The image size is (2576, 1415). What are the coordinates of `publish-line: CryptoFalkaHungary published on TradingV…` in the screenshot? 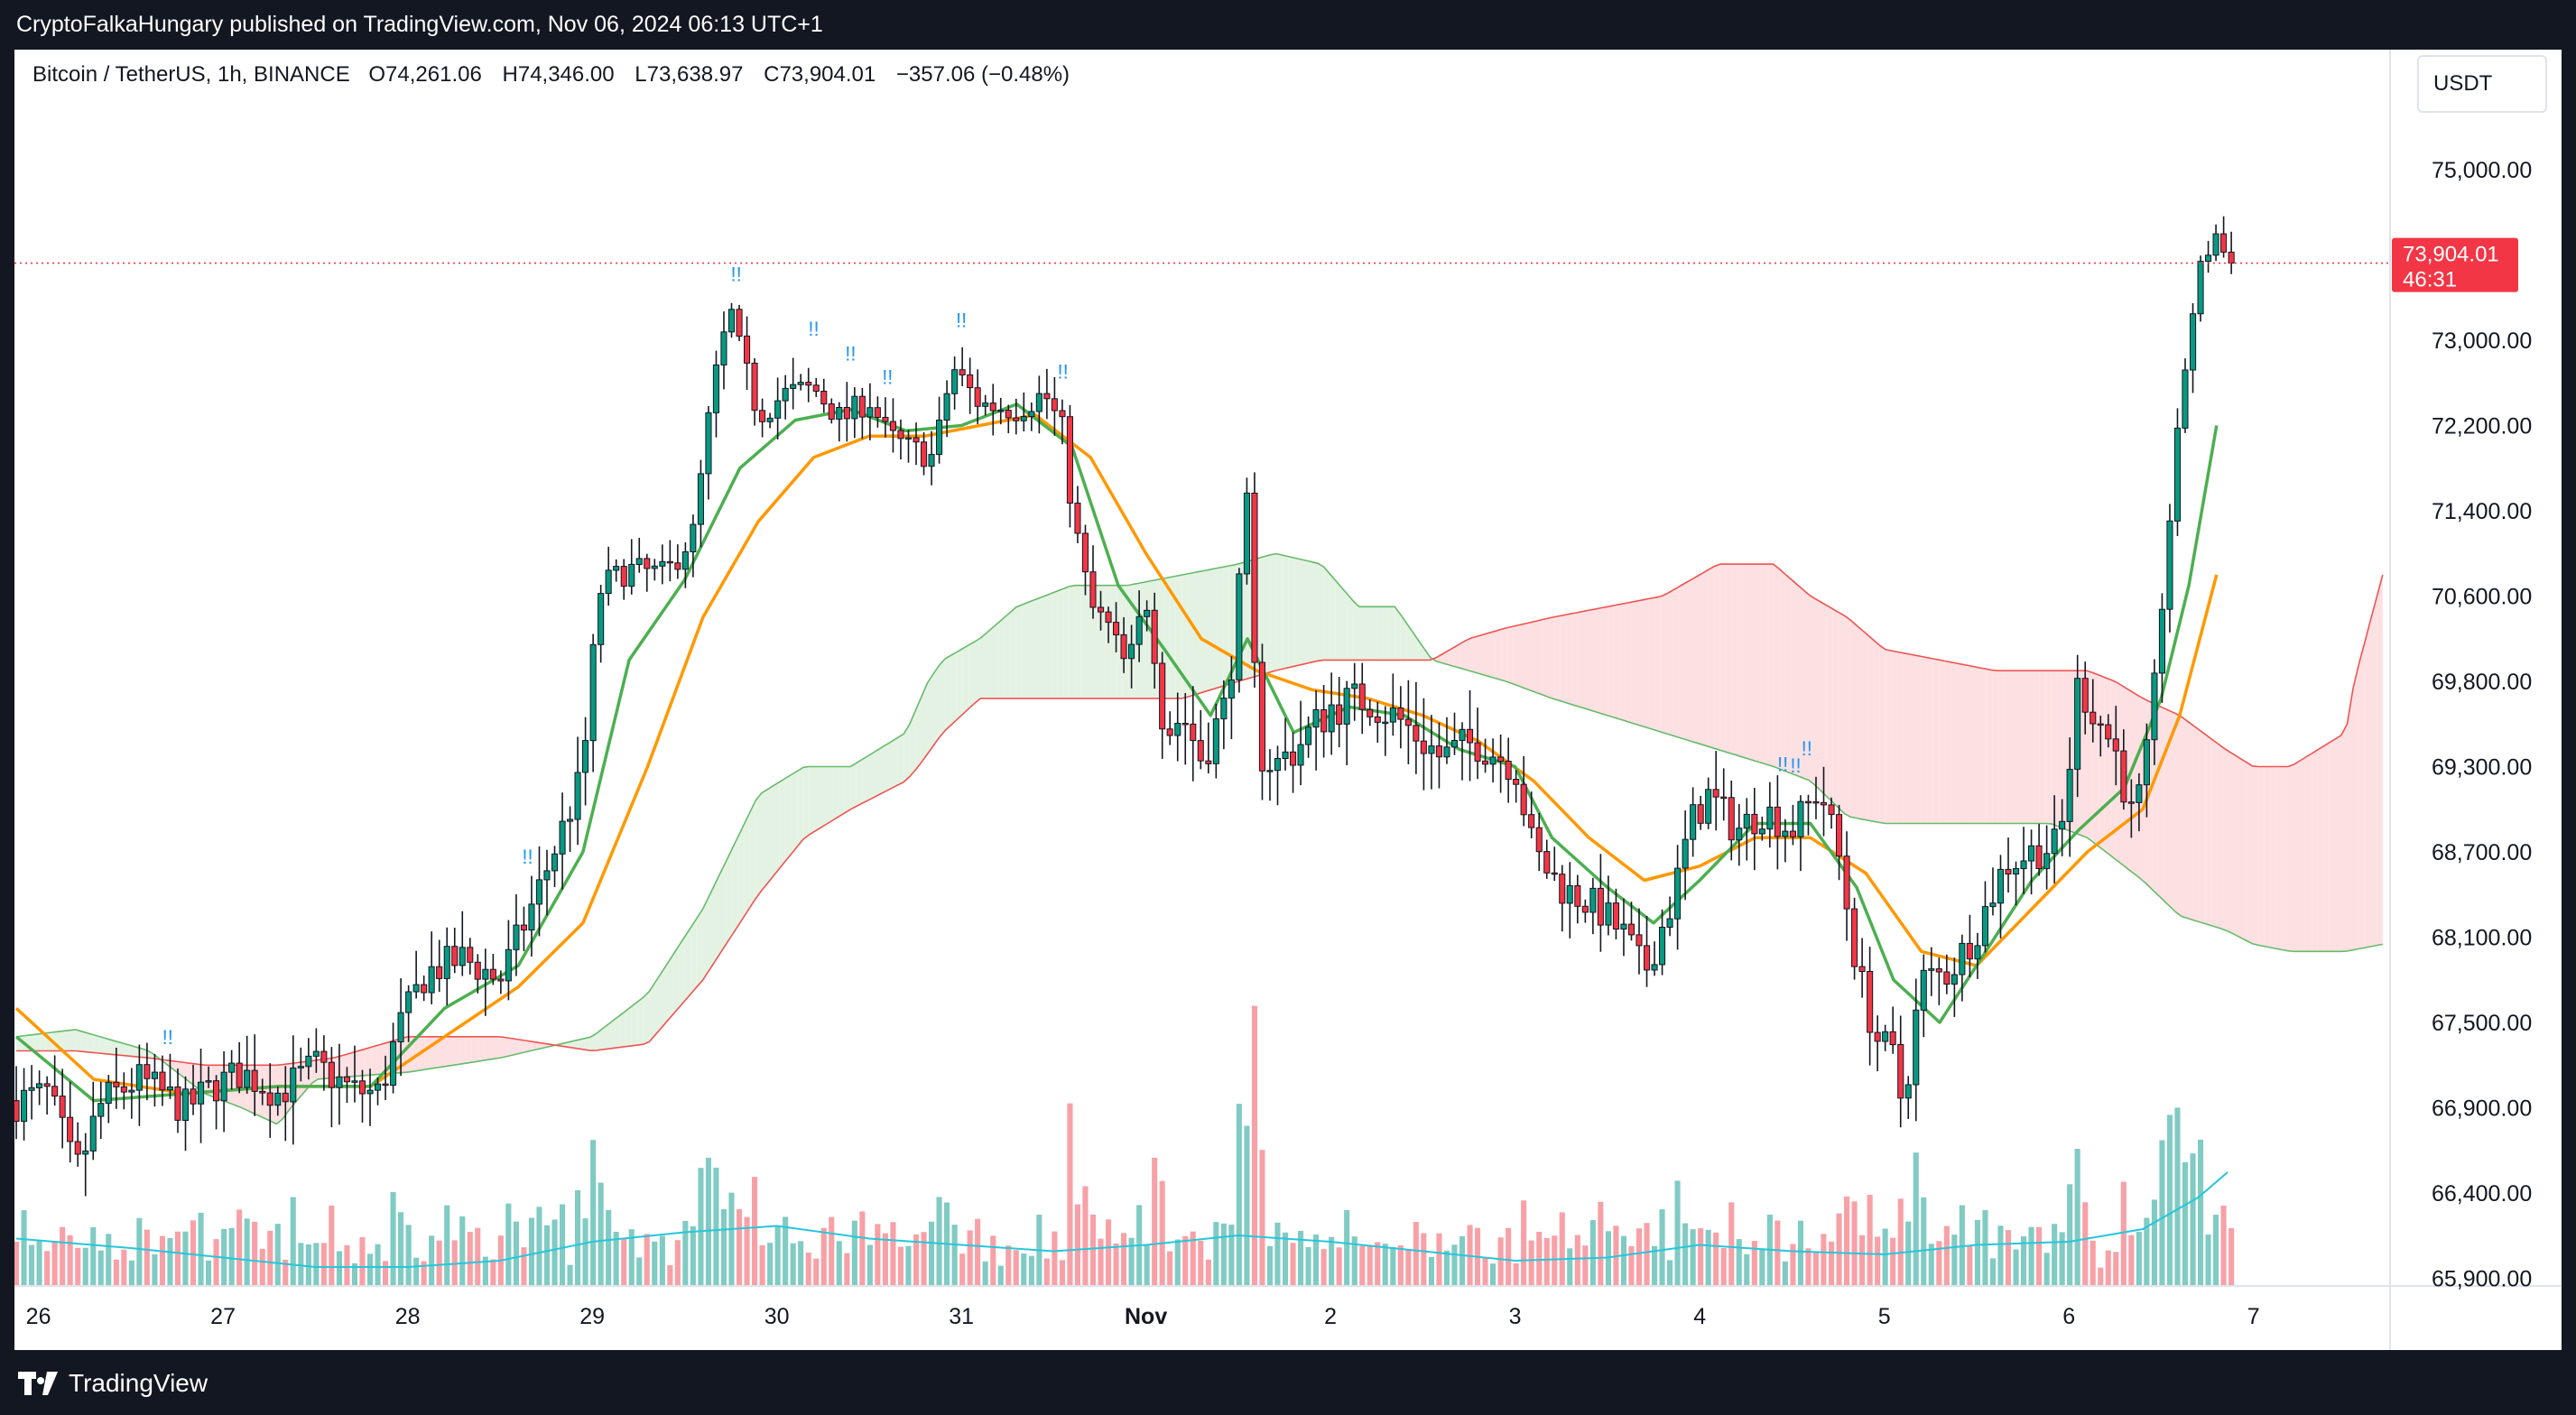 It's located at (420, 24).